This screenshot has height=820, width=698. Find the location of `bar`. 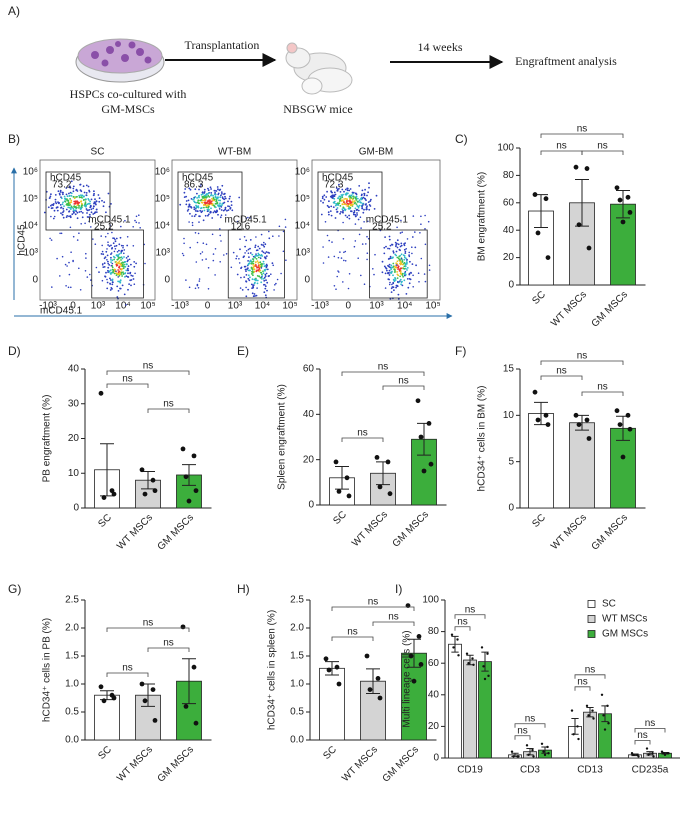

bar is located at coordinates (455, 701).